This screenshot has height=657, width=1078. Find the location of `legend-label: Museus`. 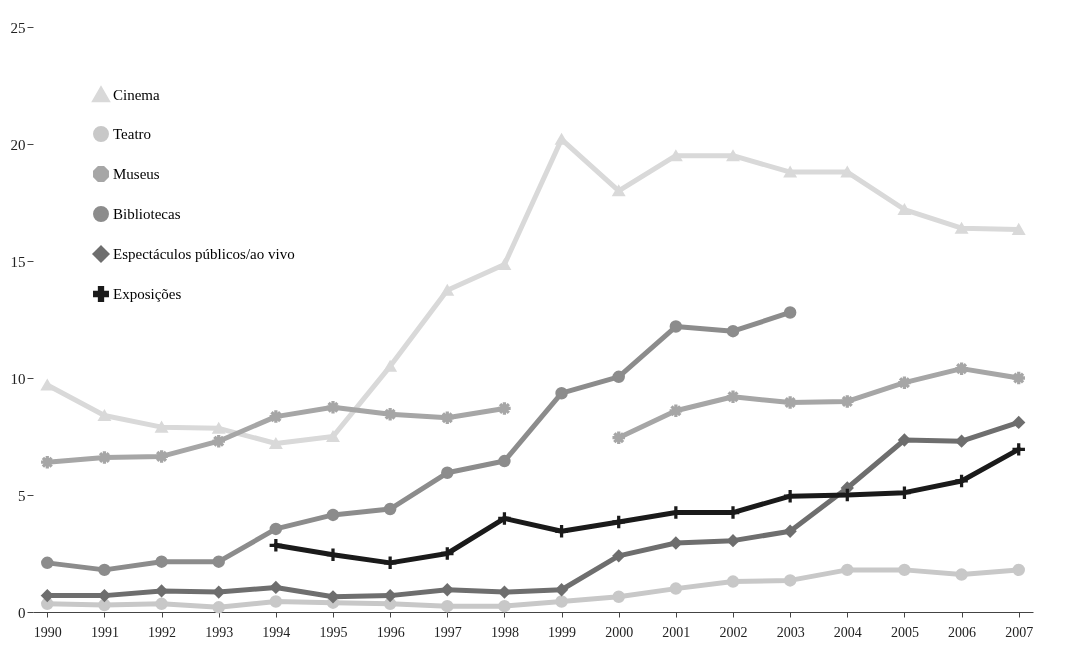

legend-label: Museus is located at coordinates (136, 174).